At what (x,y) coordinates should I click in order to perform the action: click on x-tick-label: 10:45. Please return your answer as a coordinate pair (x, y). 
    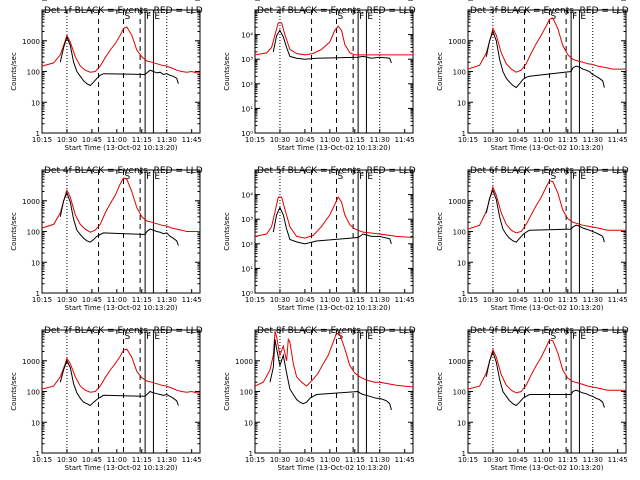
    Looking at the image, I should click on (518, 460).